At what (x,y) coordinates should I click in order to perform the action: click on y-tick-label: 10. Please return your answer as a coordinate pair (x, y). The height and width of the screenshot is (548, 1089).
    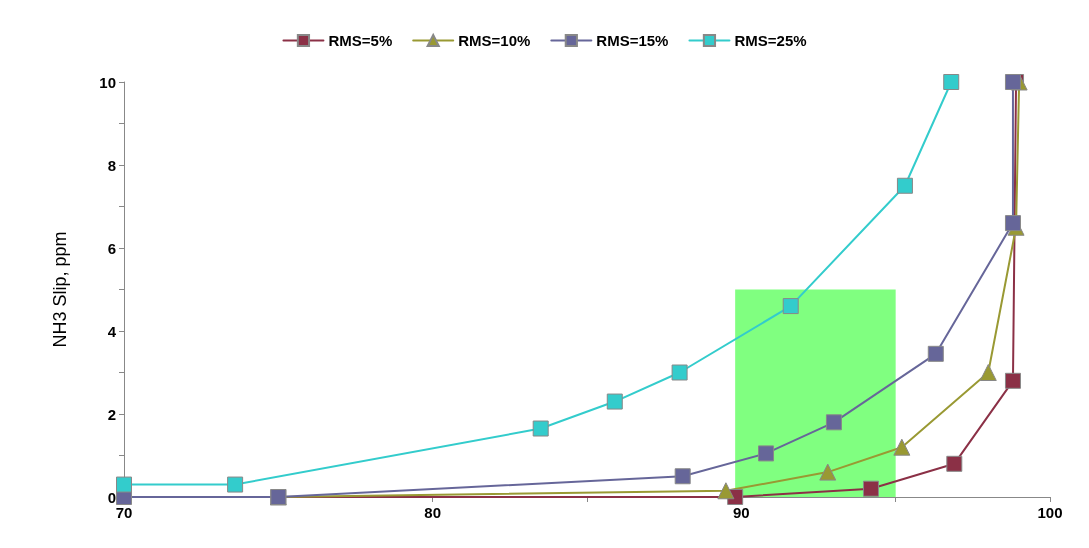
    Looking at the image, I should click on (107, 82).